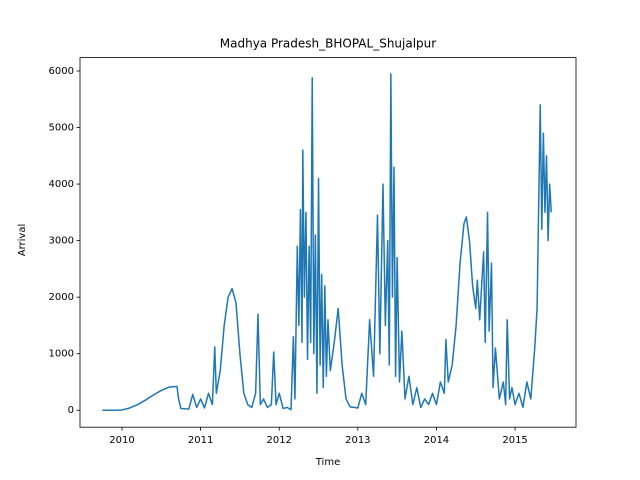 The width and height of the screenshot is (640, 480). What do you see at coordinates (327, 462) in the screenshot?
I see `x-axis-label: Time` at bounding box center [327, 462].